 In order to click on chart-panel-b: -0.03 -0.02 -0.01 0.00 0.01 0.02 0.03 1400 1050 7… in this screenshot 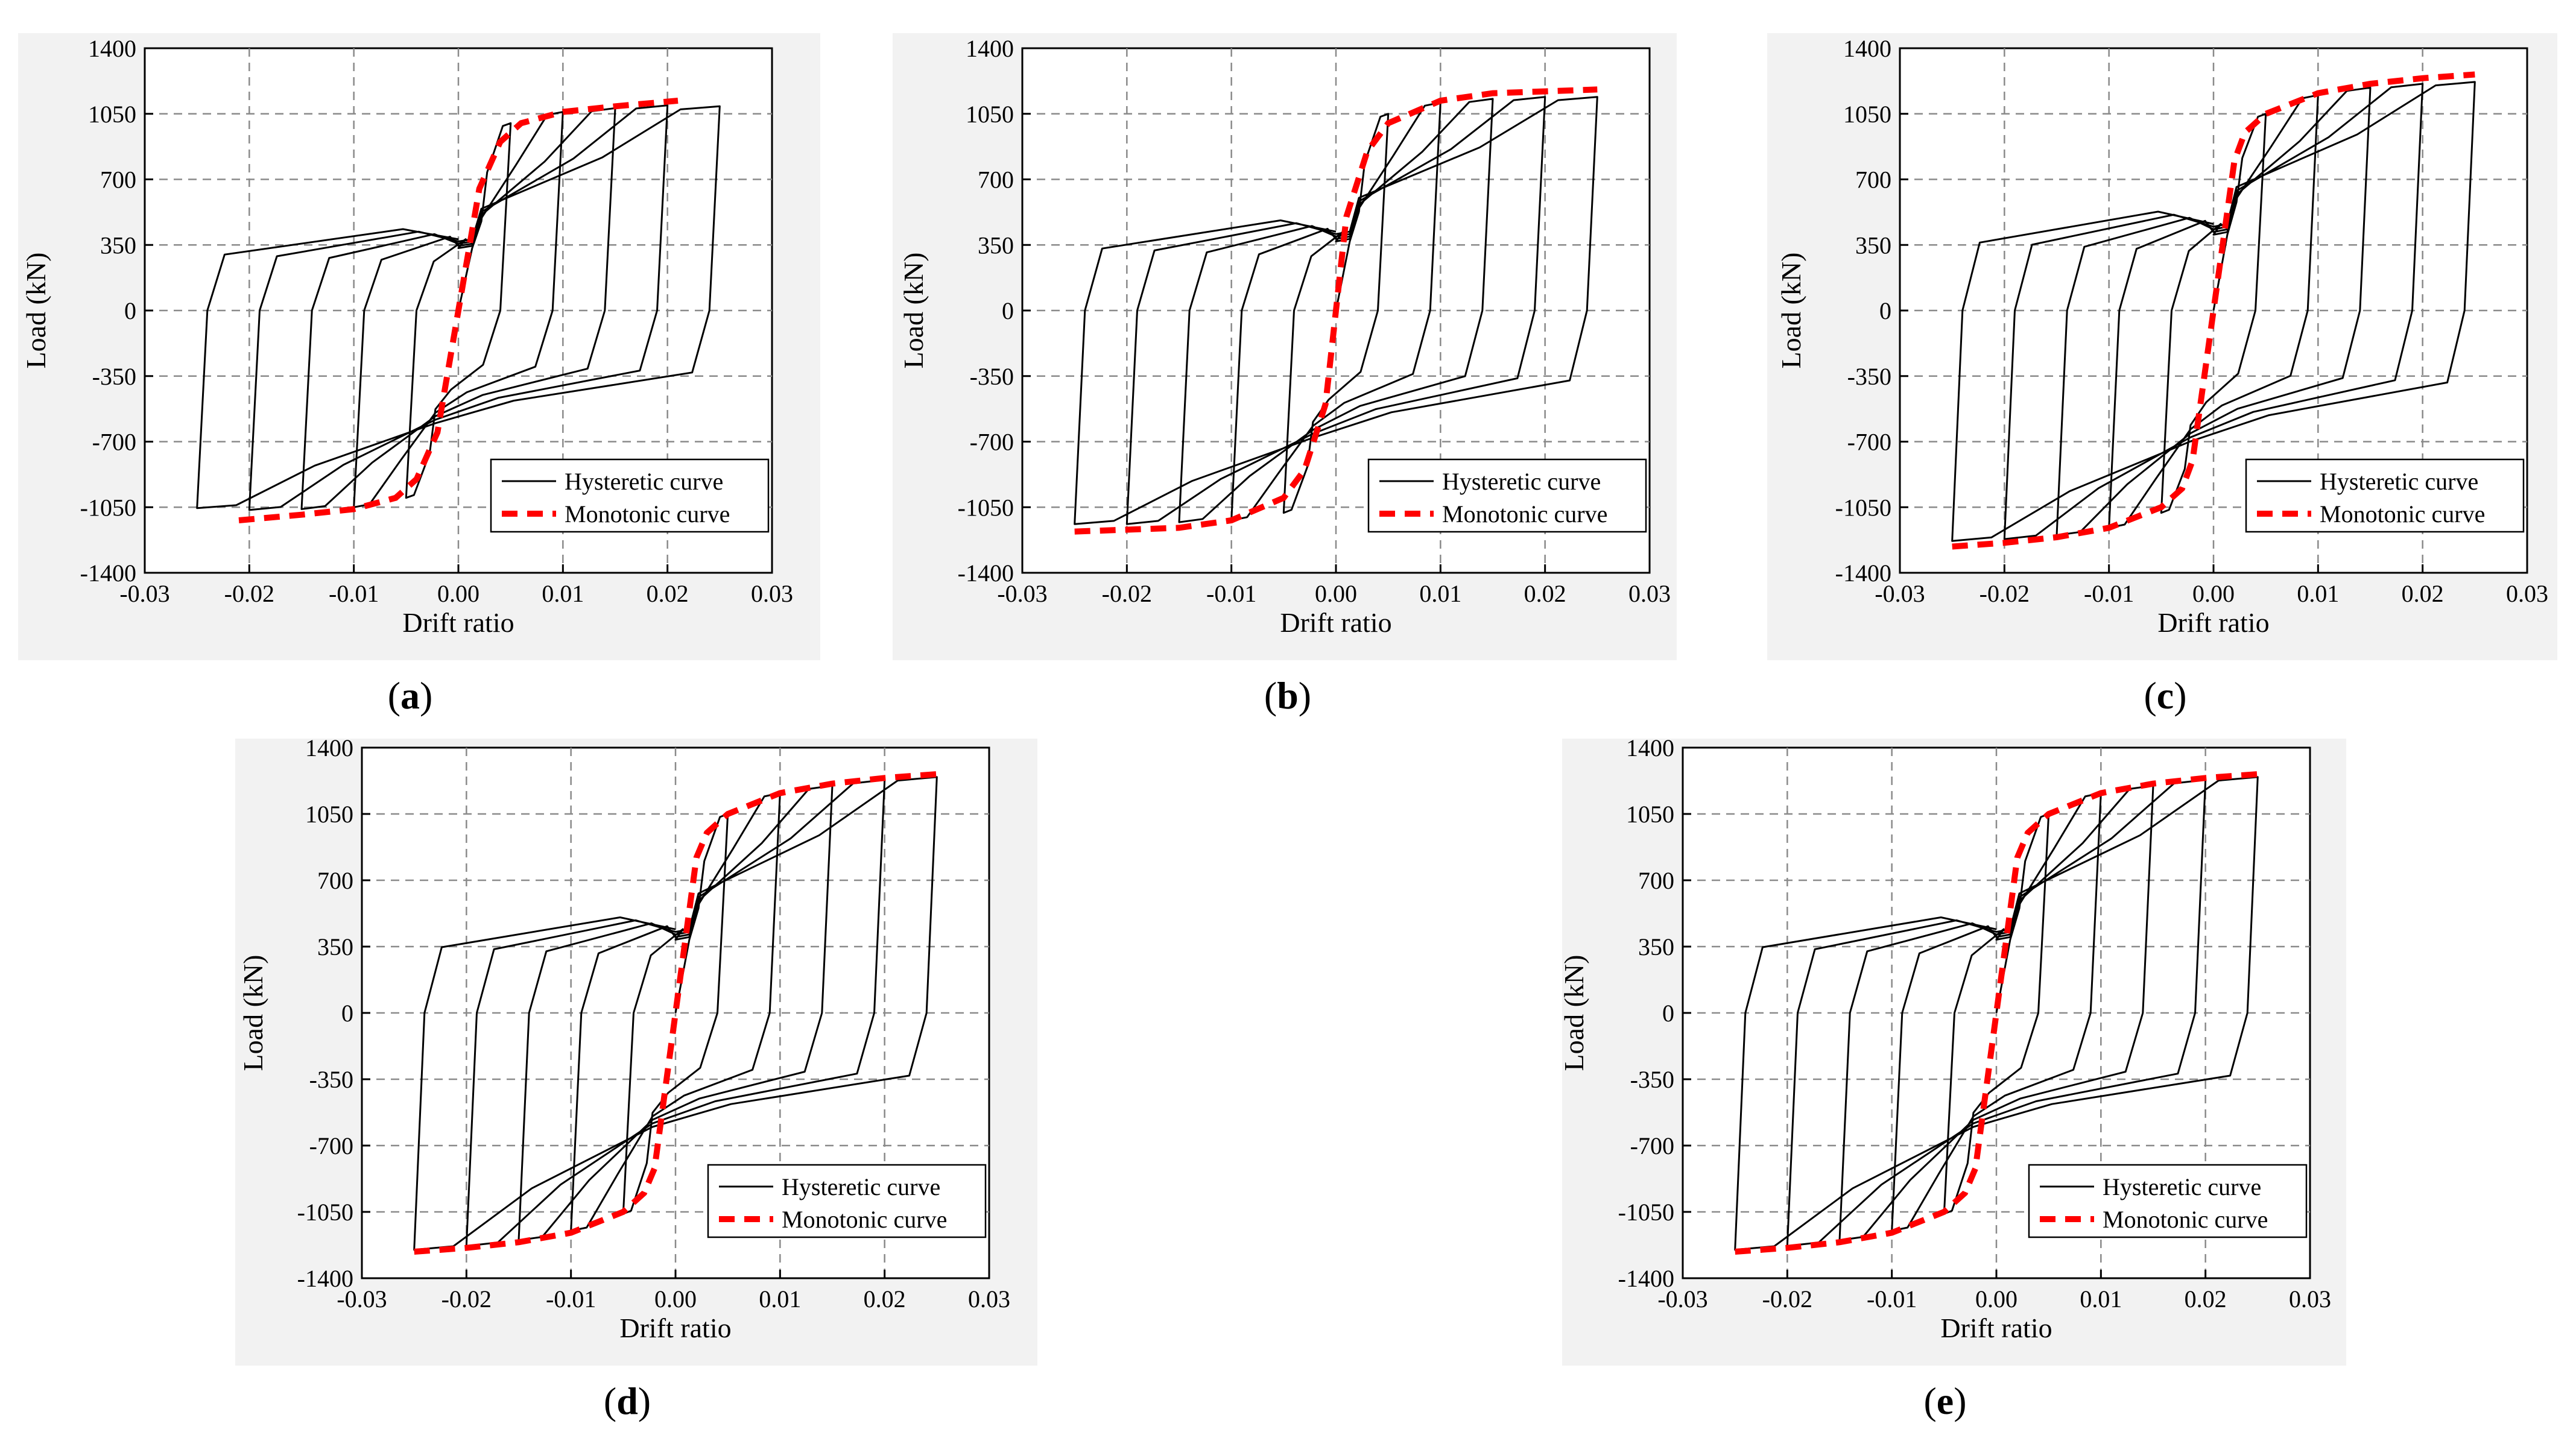, I will do `click(1285, 375)`.